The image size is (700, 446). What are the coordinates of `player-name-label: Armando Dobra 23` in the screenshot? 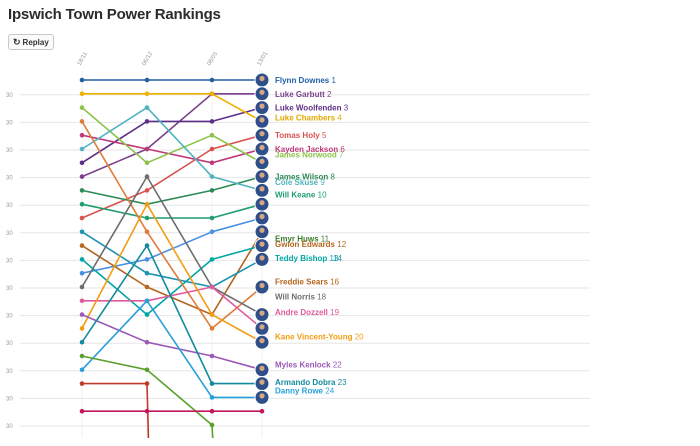 It's located at (311, 382).